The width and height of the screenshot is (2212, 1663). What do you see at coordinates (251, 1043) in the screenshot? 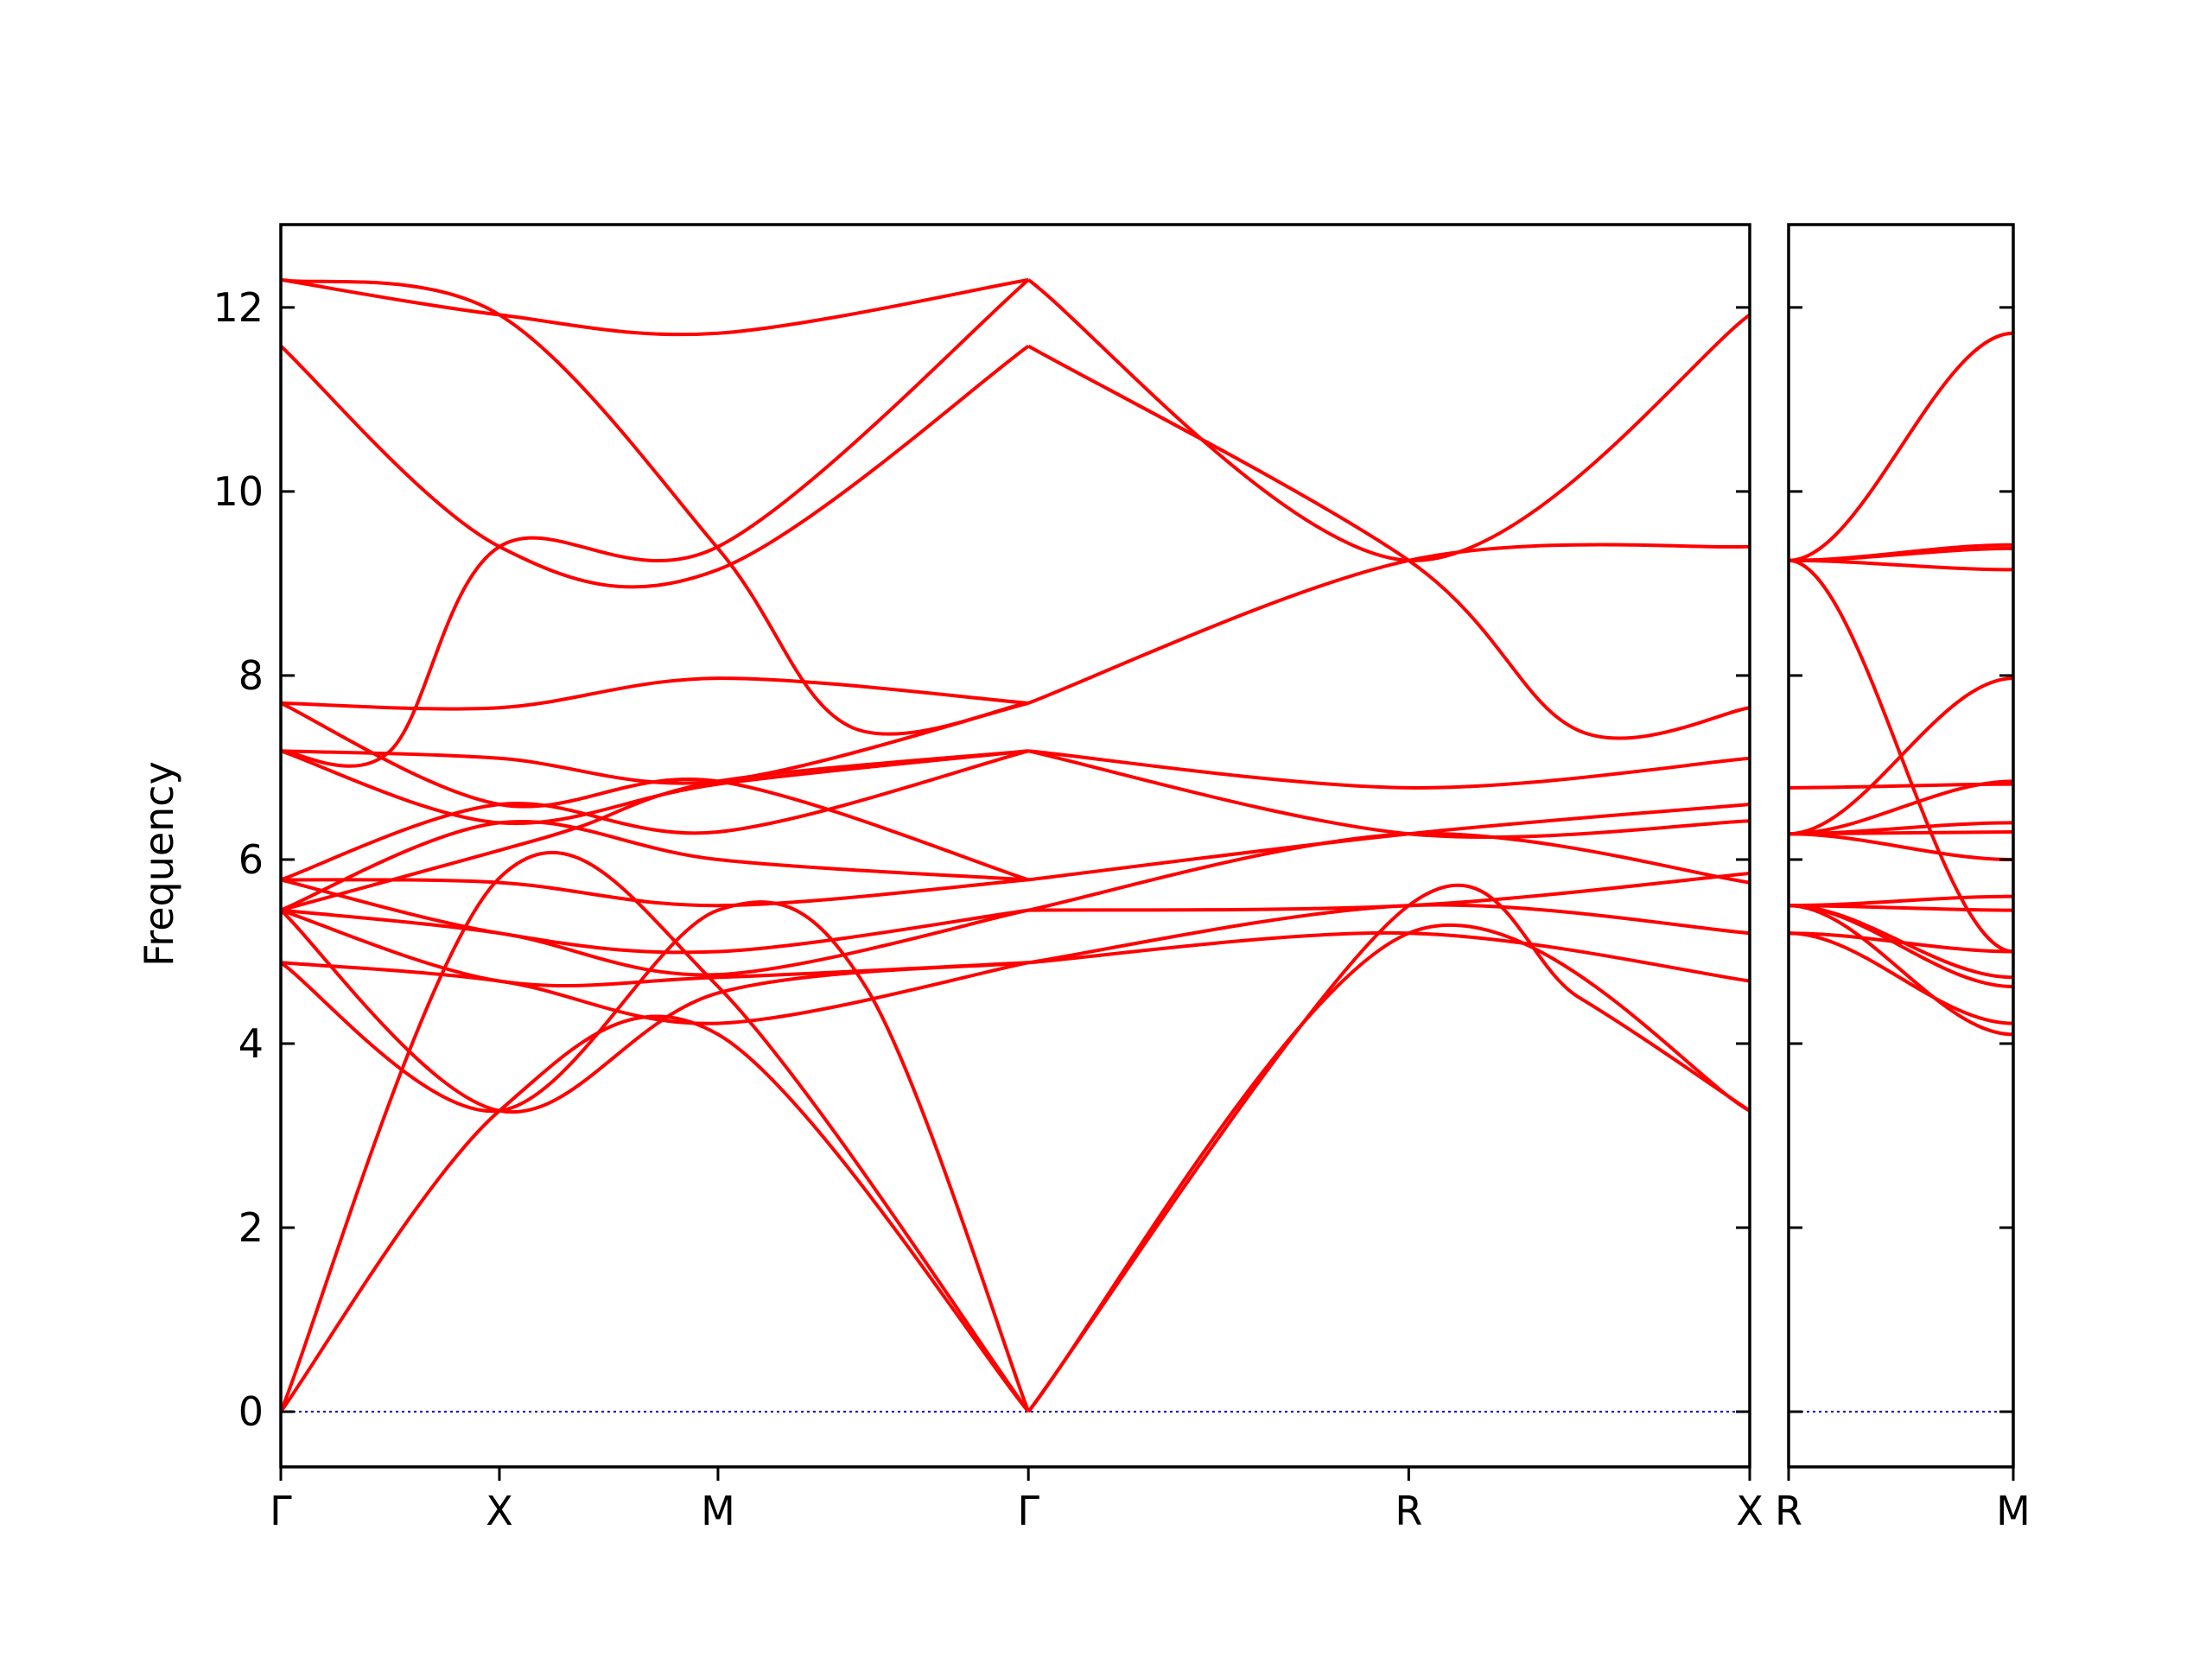
I see `y-tick-label: 4` at bounding box center [251, 1043].